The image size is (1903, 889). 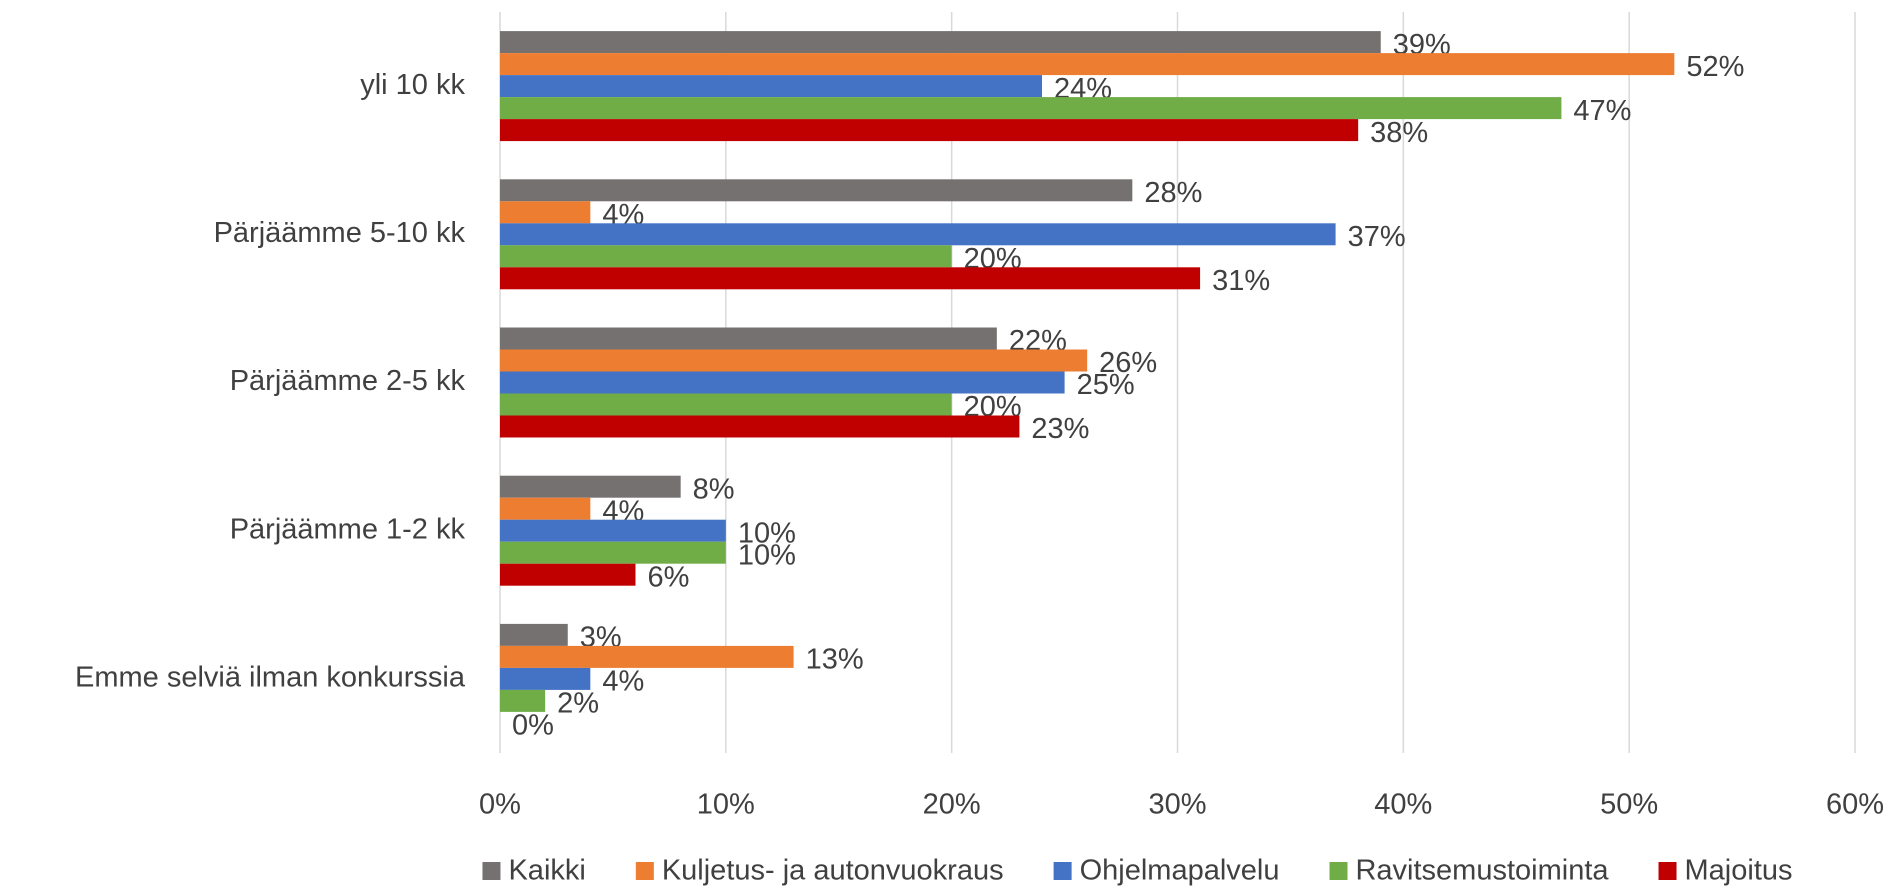 What do you see at coordinates (1180, 871) in the screenshot?
I see `legend-label: Ohjelmapalvelu` at bounding box center [1180, 871].